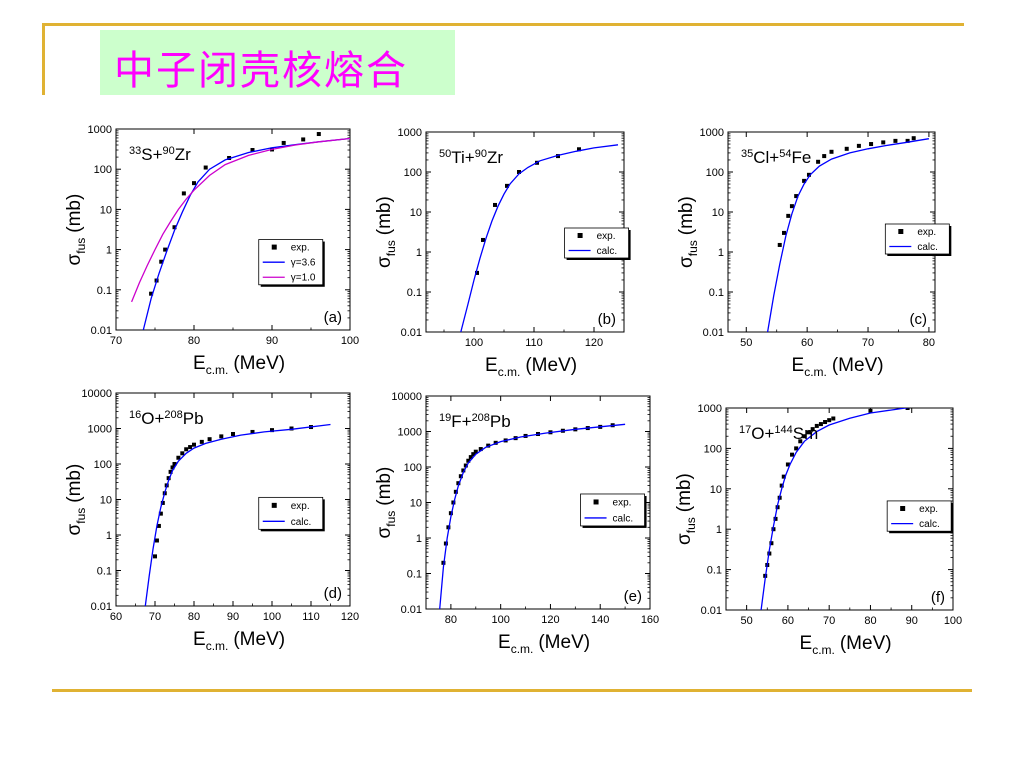 Image resolution: width=1024 pixels, height=768 pixels. Describe the element at coordinates (301, 522) in the screenshot. I see `legend-label: calc.` at that location.